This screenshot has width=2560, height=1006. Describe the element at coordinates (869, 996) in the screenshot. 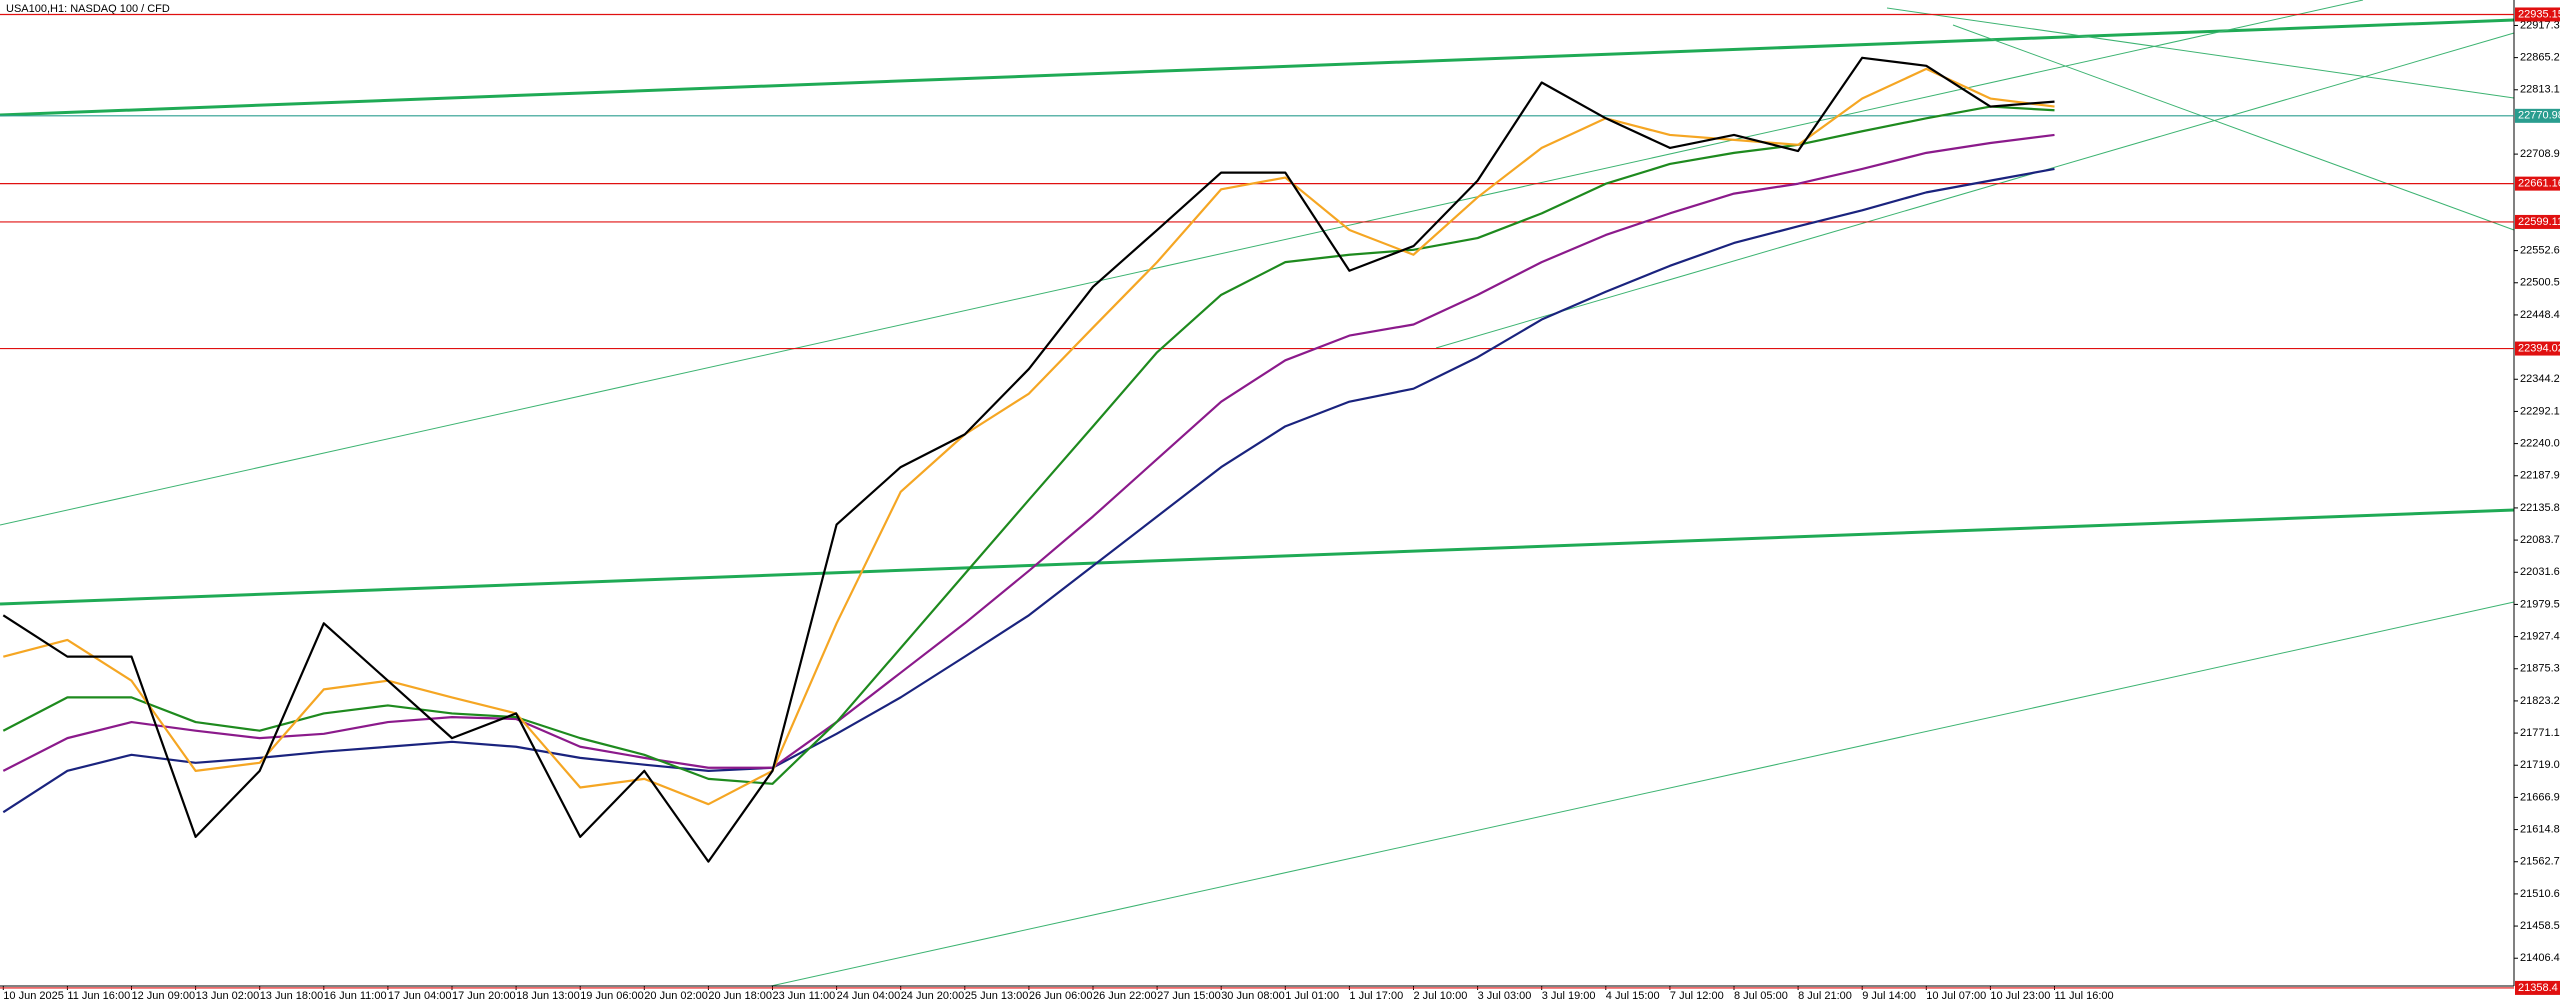

I see `x-tick-label: 24 Jun 04:00` at that location.